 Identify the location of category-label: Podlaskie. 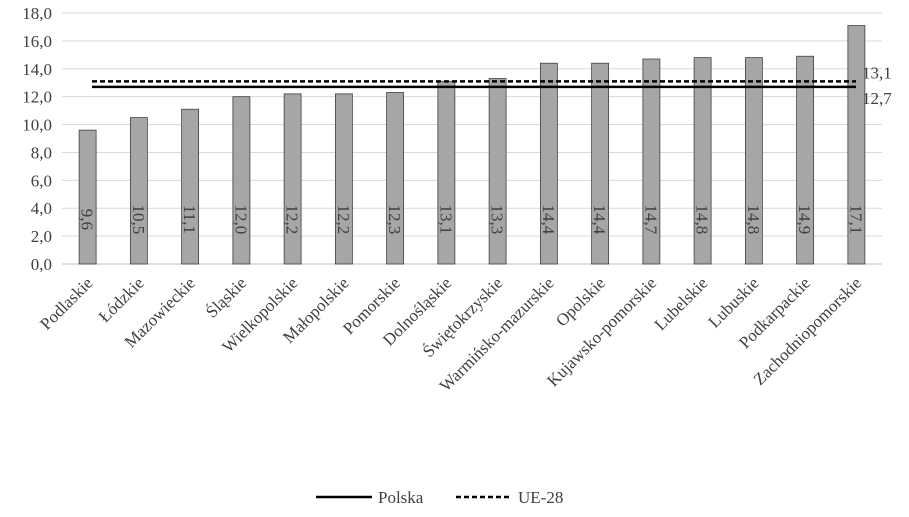
(66, 303).